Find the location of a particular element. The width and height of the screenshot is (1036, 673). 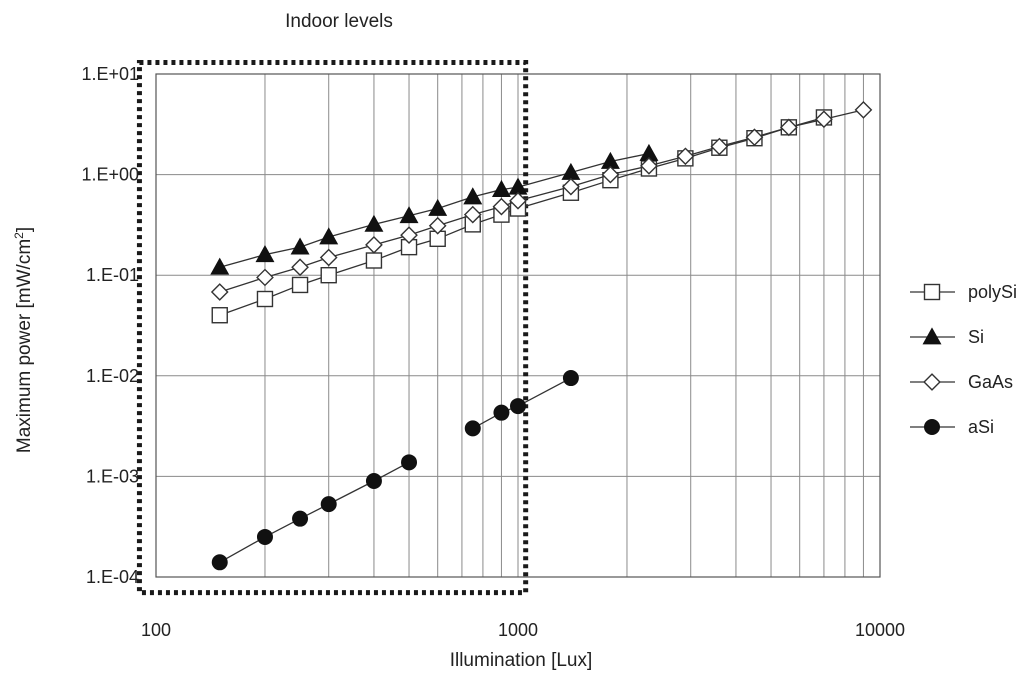

y-axis-tick-labels: 1.E+01 1.E+00 1.E-01 1.E-02 1.E-03 1.E-04 is located at coordinates (110, 325).